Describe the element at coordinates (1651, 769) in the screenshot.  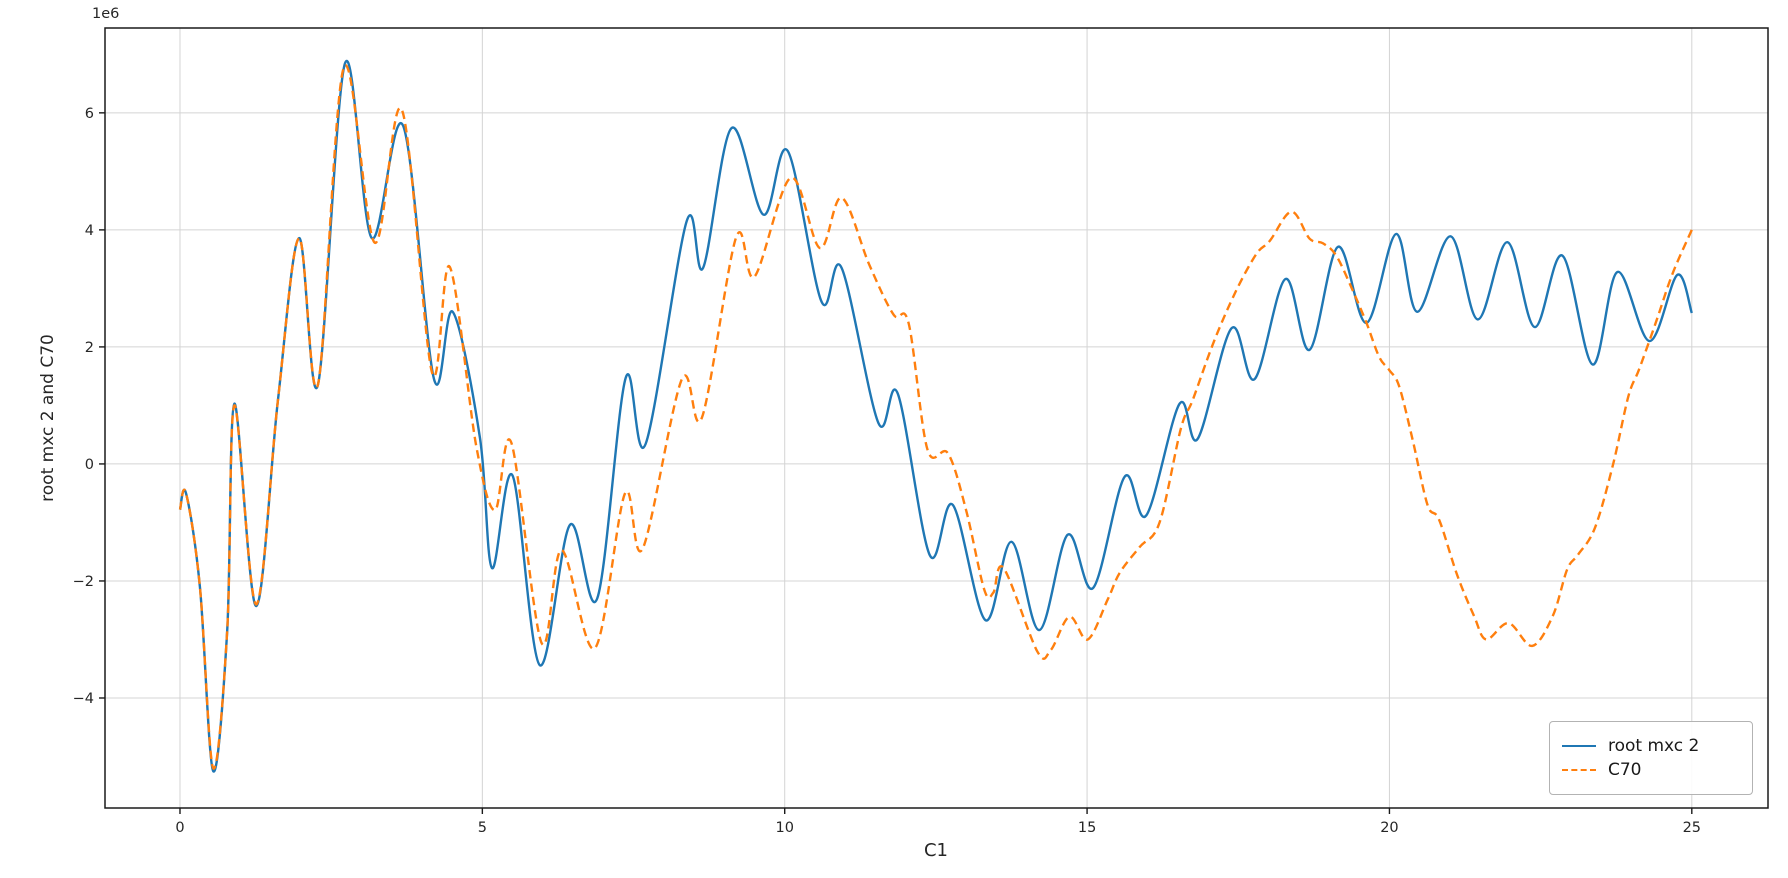
I see `legend-item: C70` at that location.